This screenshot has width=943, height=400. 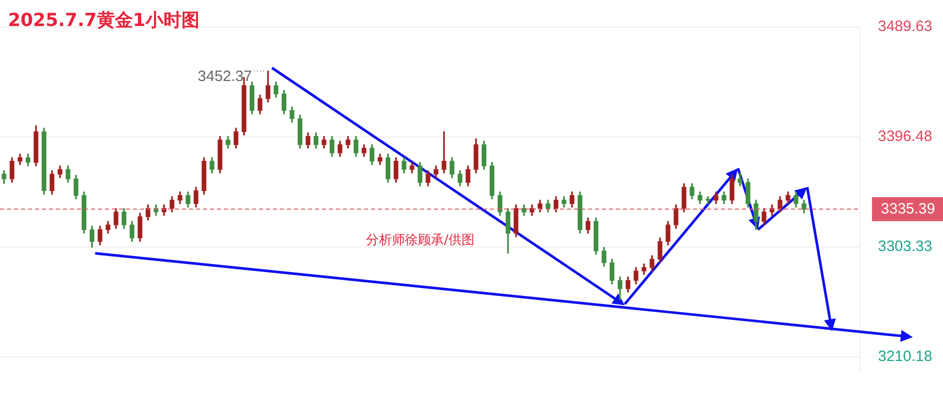 What do you see at coordinates (420, 240) in the screenshot?
I see `annotation: 分析师徐顾承/供图` at bounding box center [420, 240].